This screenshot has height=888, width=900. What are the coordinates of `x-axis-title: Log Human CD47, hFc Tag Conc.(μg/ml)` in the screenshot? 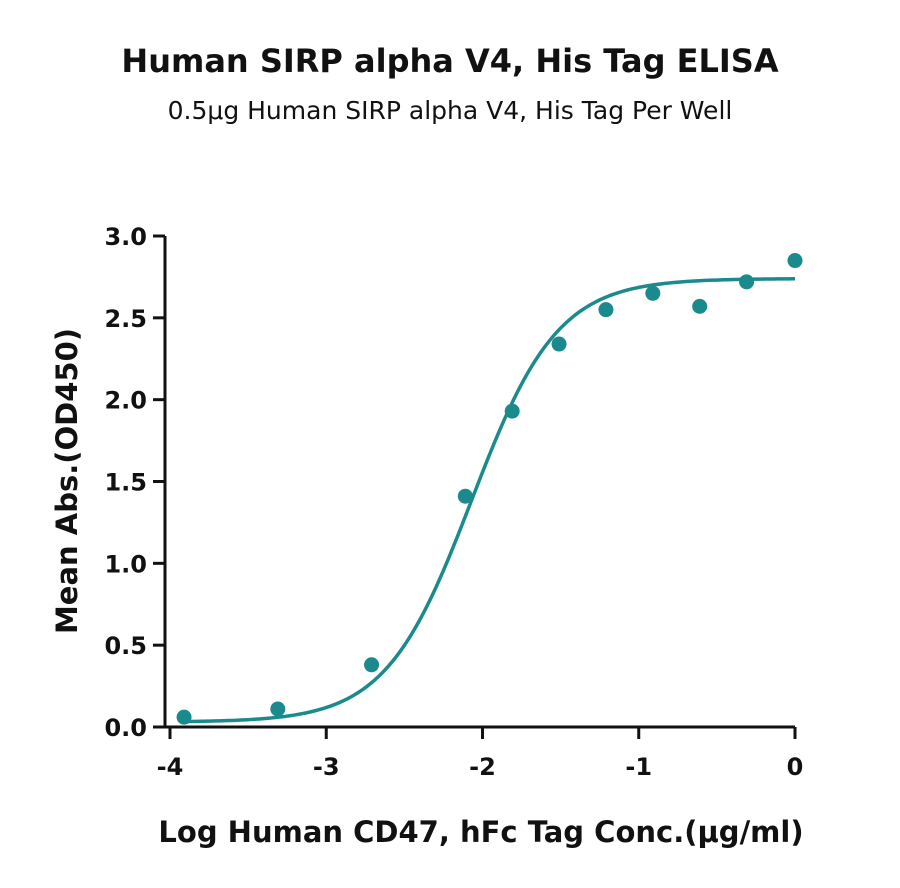 It's located at (480, 832).